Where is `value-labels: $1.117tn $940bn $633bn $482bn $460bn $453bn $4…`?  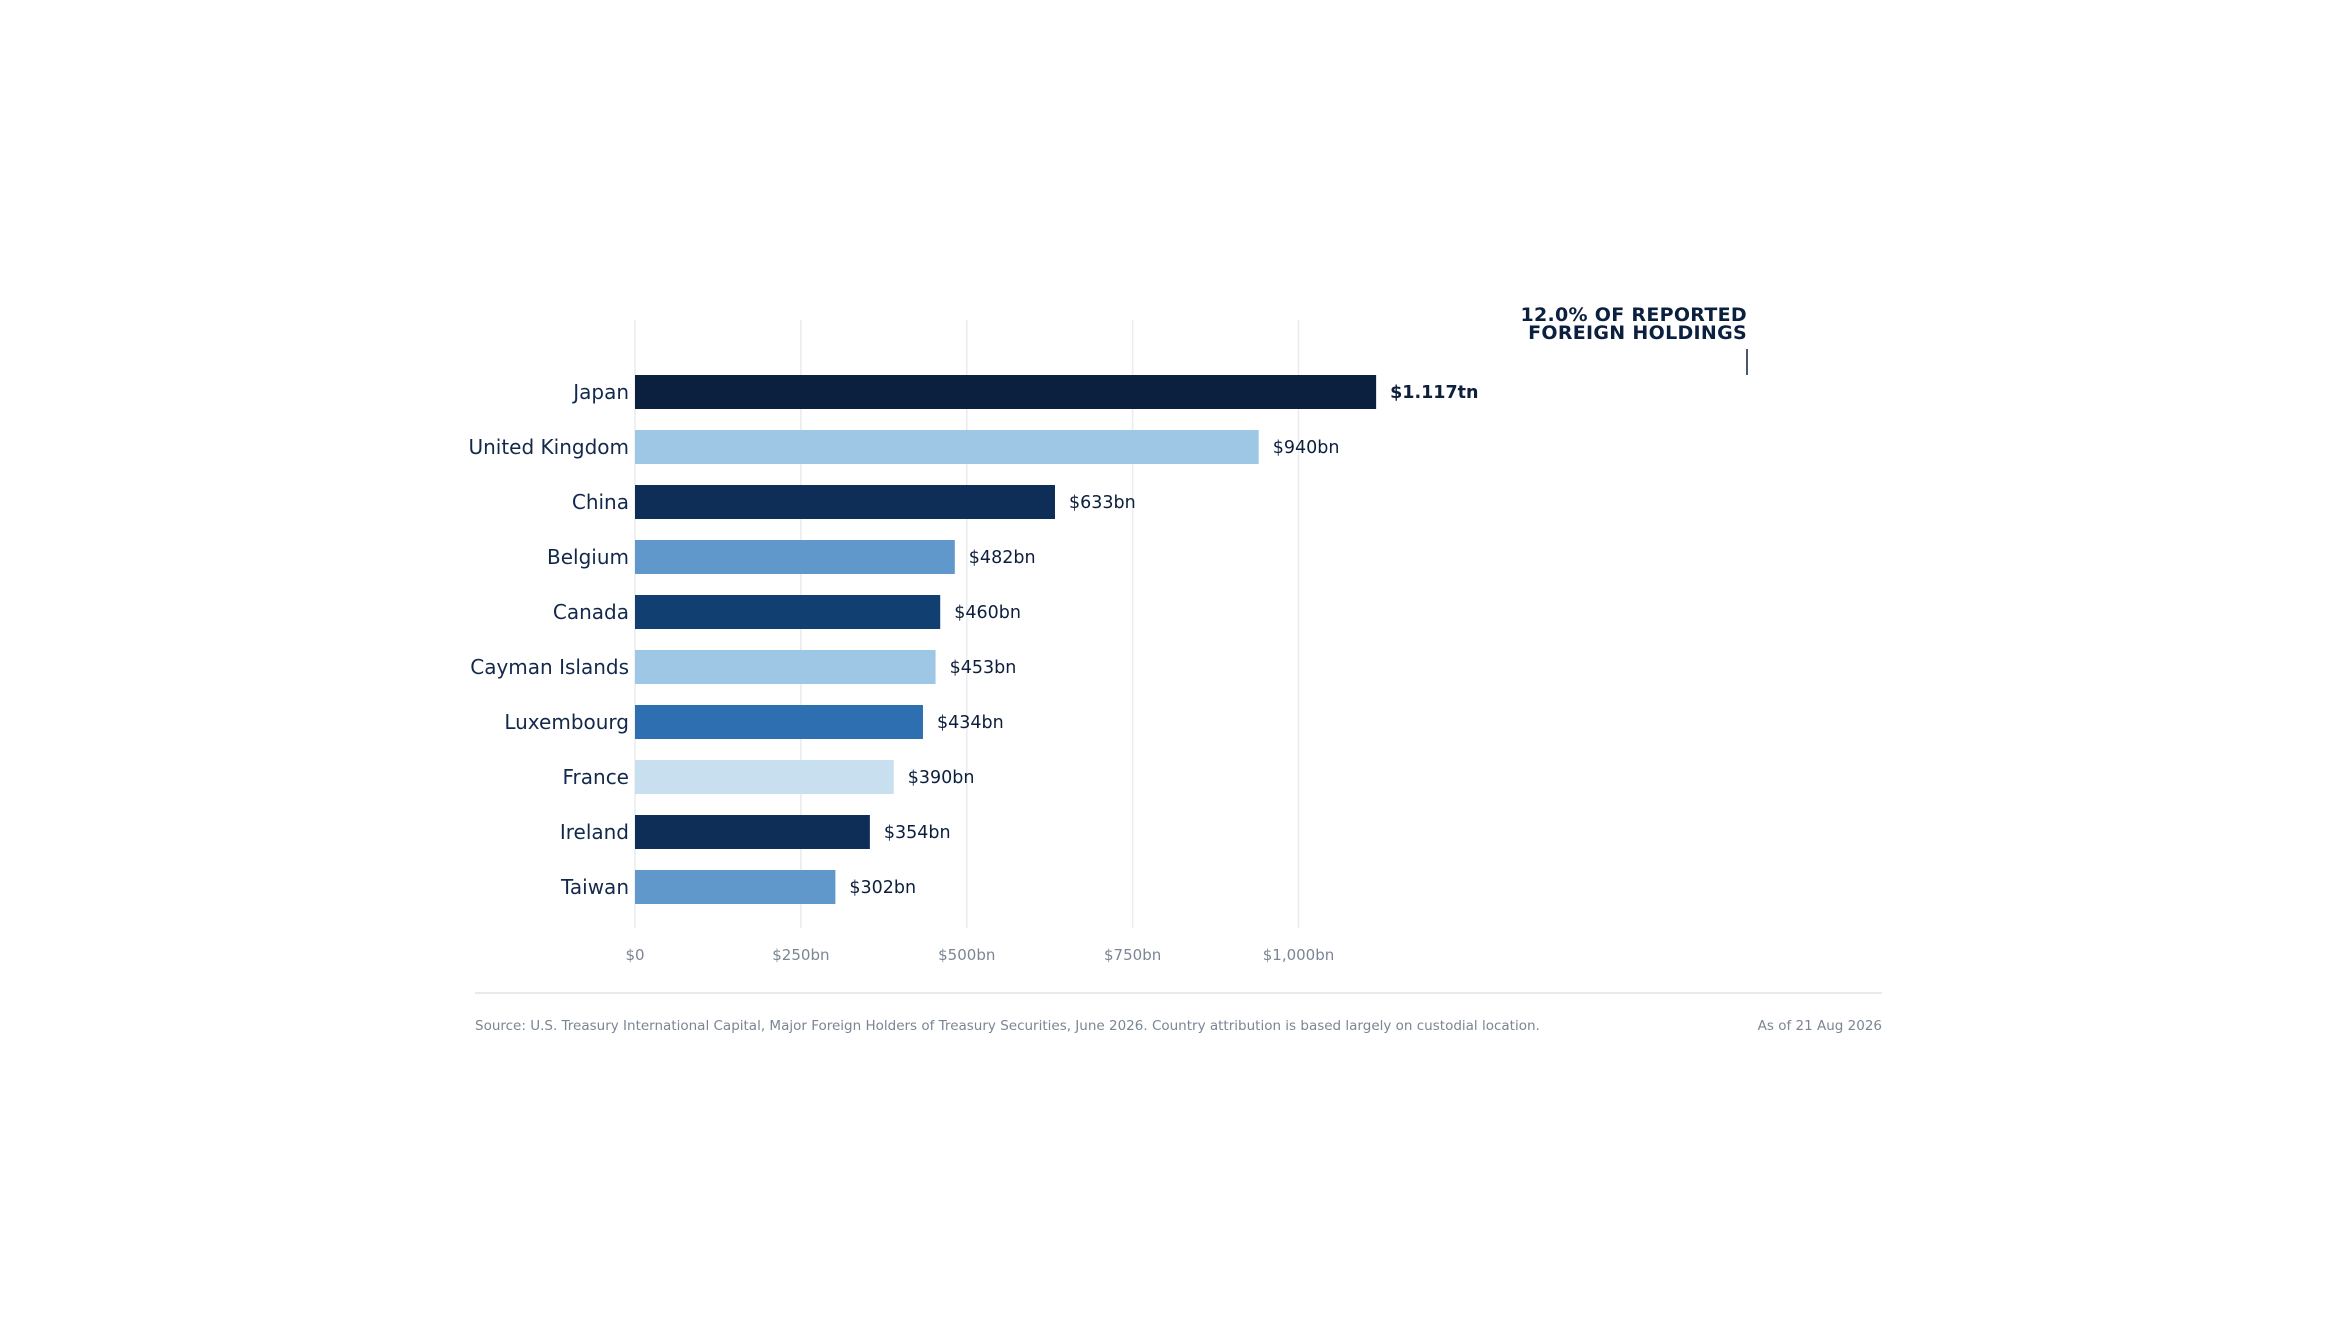 value-labels: $1.117tn $940bn $633bn $482bn $460bn $453bn $4… is located at coordinates (1163, 640).